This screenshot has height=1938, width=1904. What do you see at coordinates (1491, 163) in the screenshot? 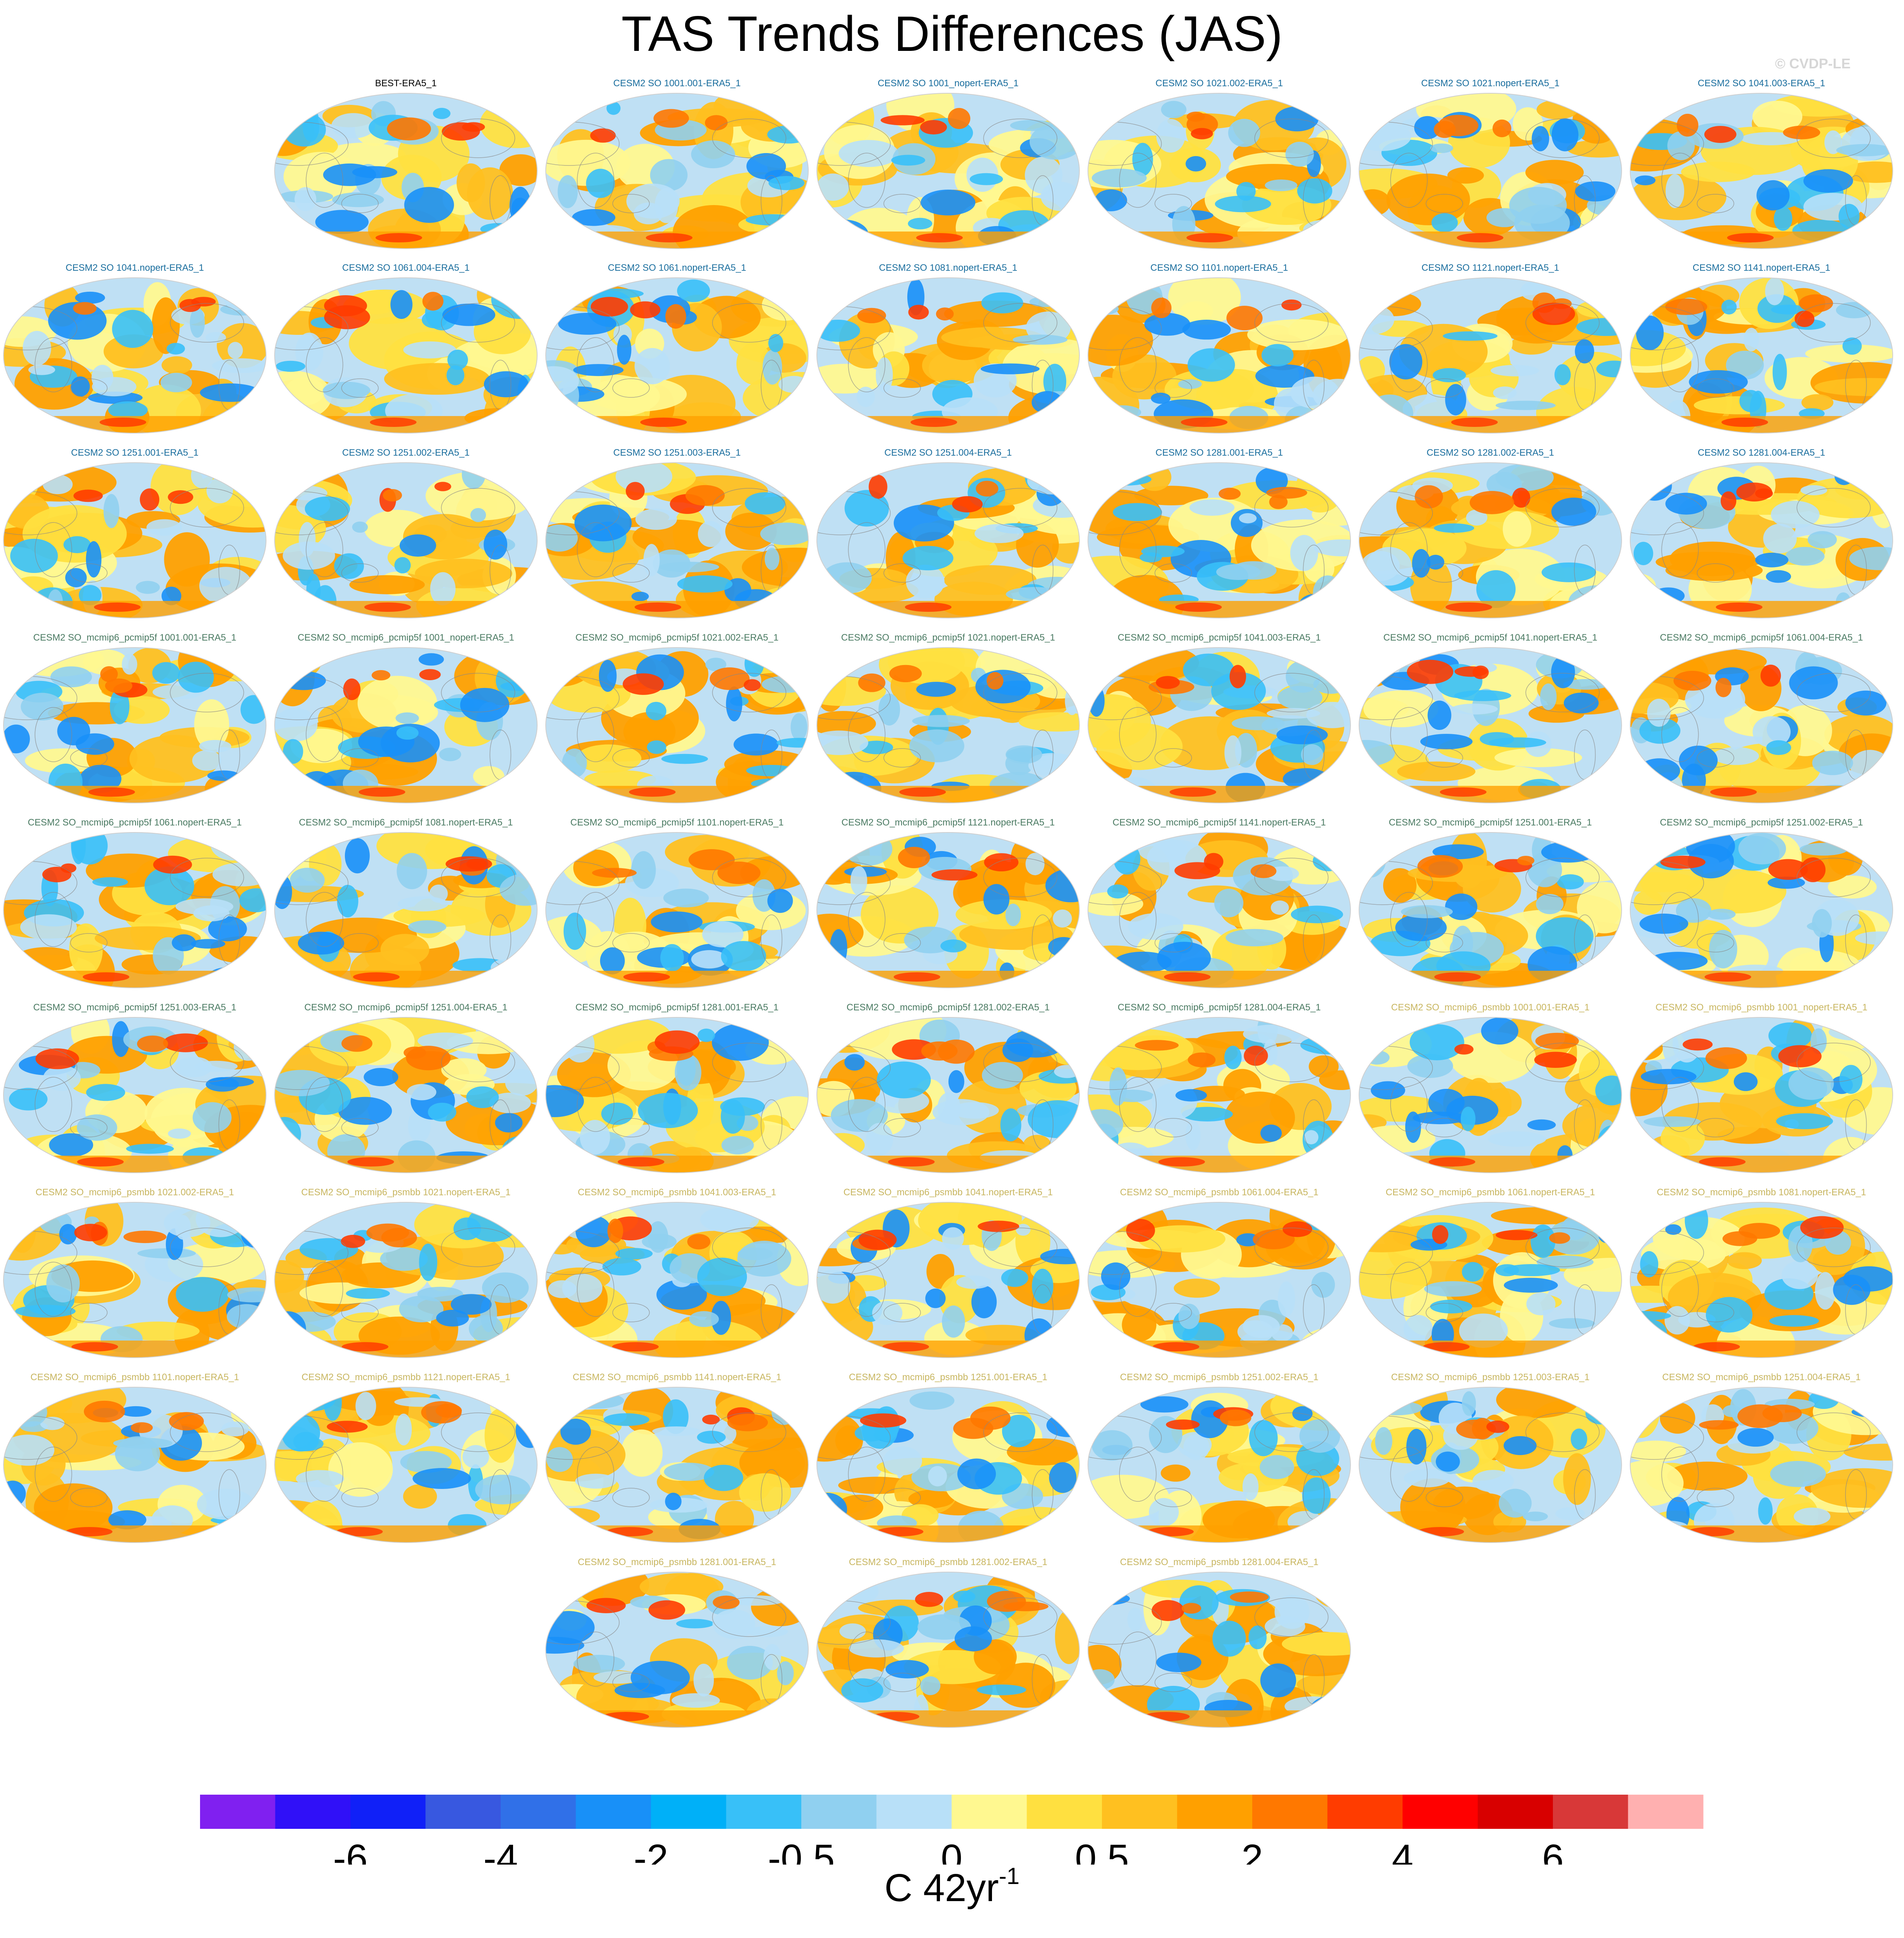
I see `map-panel: CESM2 SO 1021.nopert-ERA5_1` at bounding box center [1491, 163].